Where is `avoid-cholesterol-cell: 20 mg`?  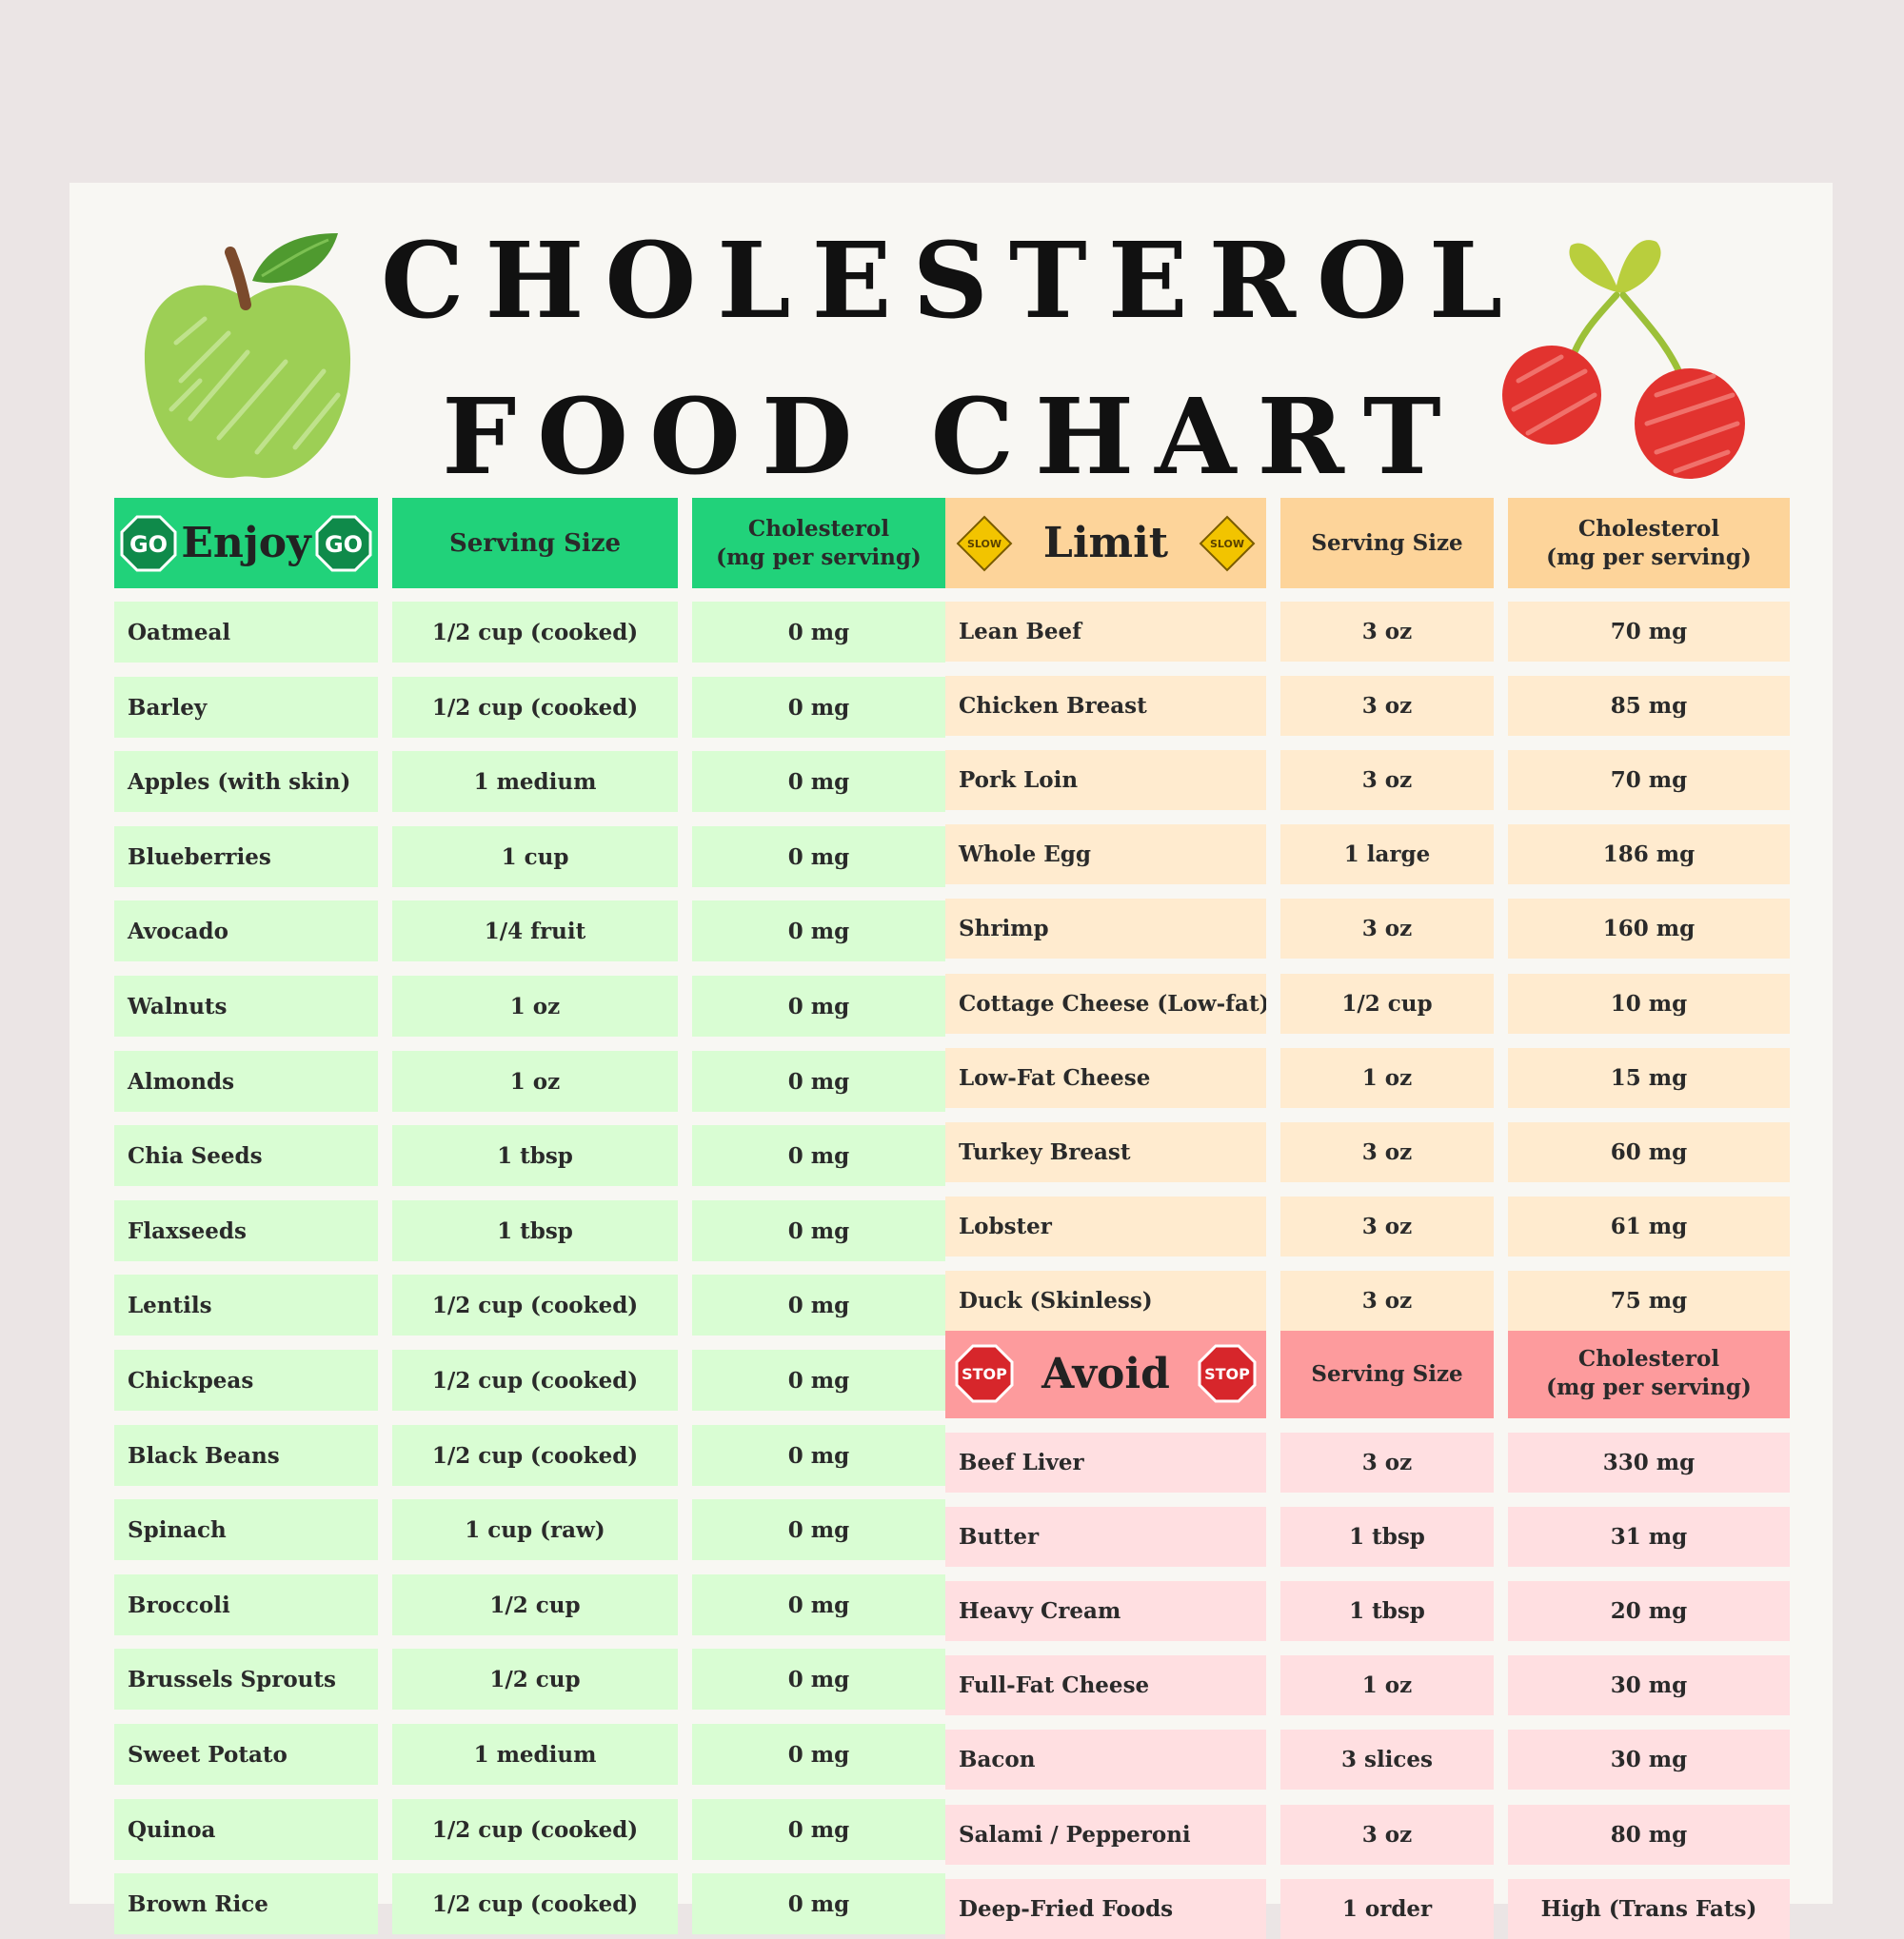
avoid-cholesterol-cell: 20 mg is located at coordinates (1649, 1611).